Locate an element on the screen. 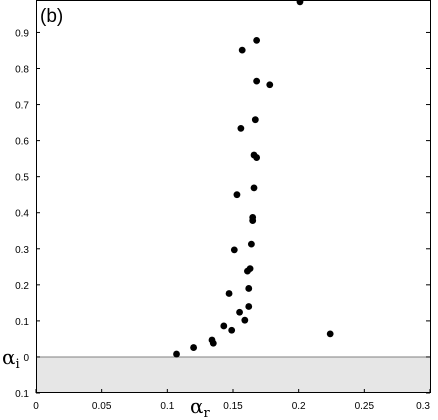 The height and width of the screenshot is (420, 438). stable-region-shading is located at coordinates (233, 374).